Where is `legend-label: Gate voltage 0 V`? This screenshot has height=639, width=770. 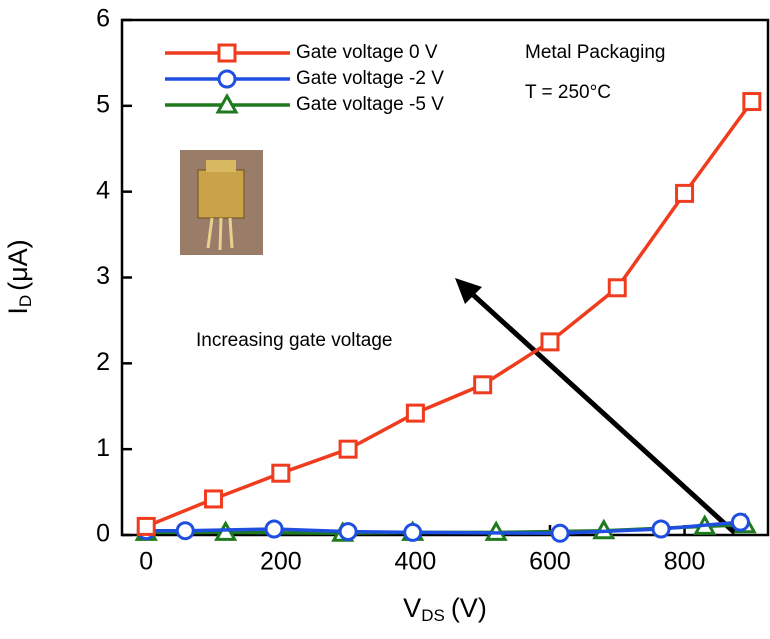
legend-label: Gate voltage 0 V is located at coordinates (367, 52).